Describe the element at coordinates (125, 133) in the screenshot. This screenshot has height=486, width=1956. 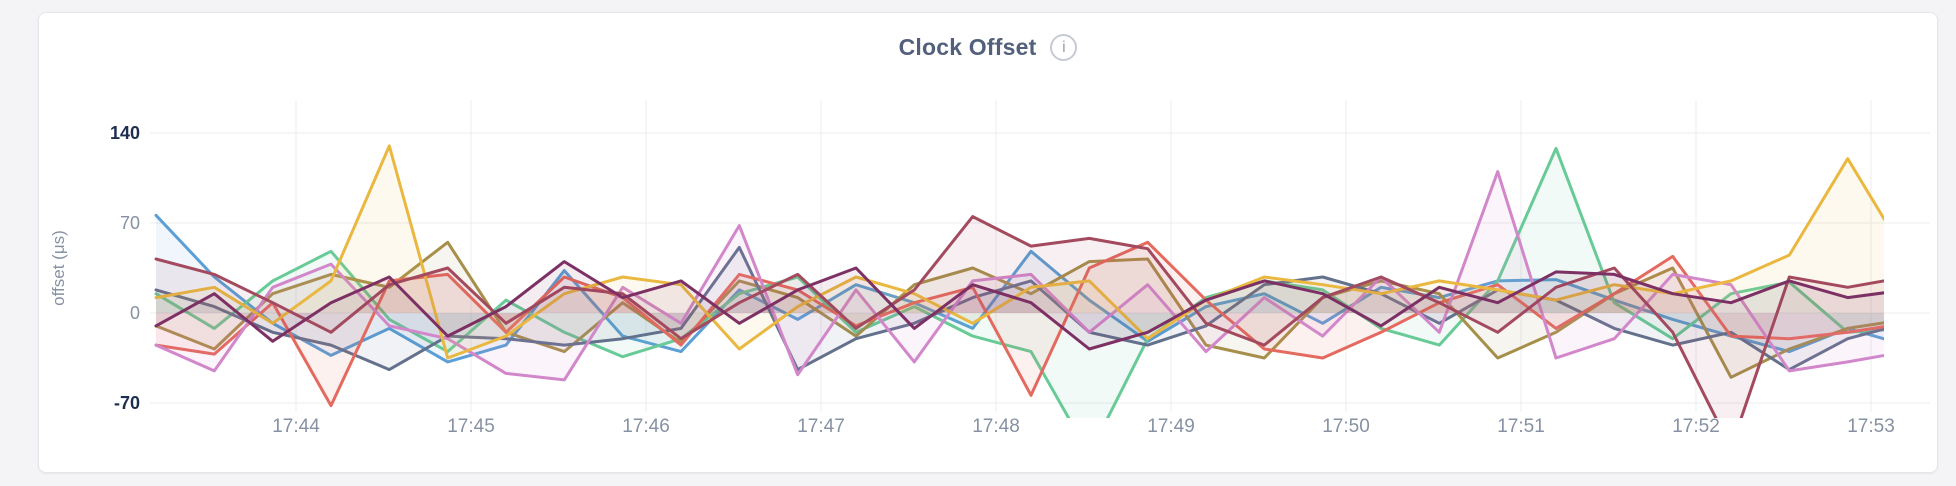
I see `y-tick-label: 140` at that location.